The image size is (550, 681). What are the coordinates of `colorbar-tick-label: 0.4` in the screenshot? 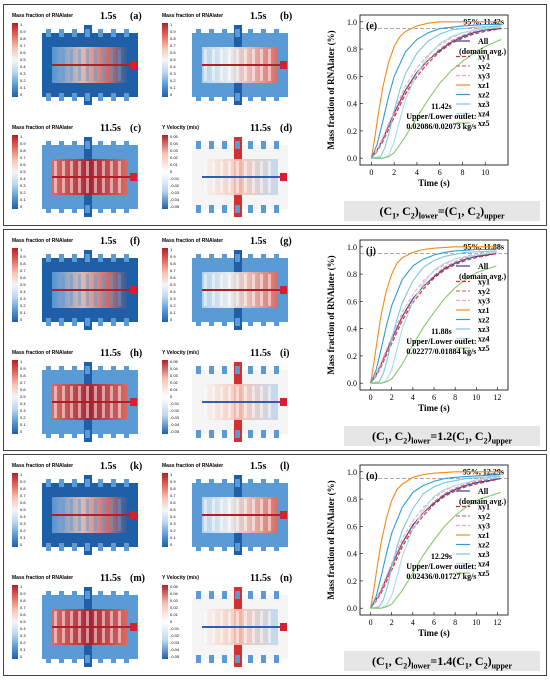 It's located at (23, 178).